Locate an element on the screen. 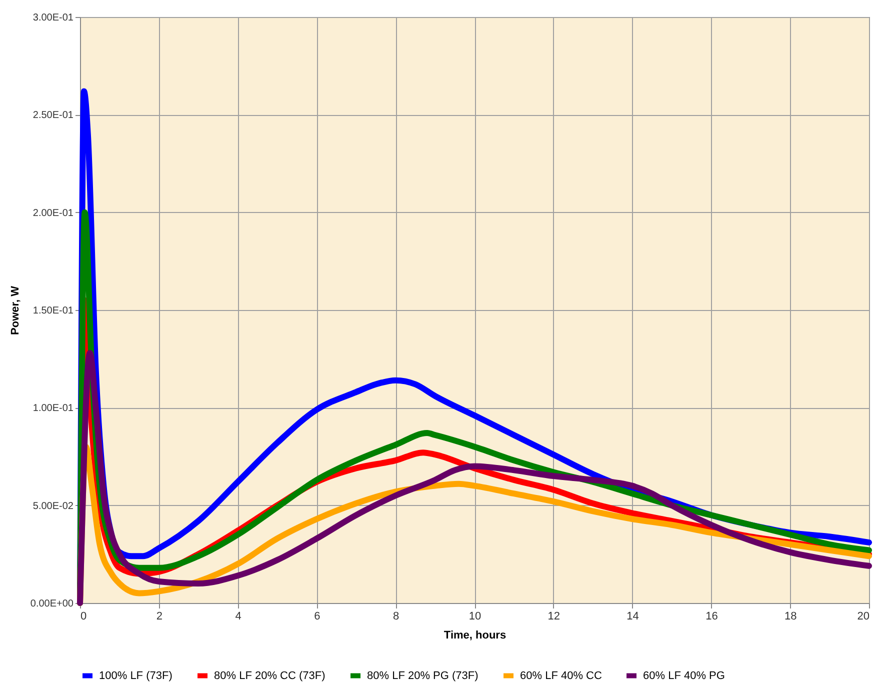 The width and height of the screenshot is (889, 698). x-axis-title: Time, hours is located at coordinates (475, 636).